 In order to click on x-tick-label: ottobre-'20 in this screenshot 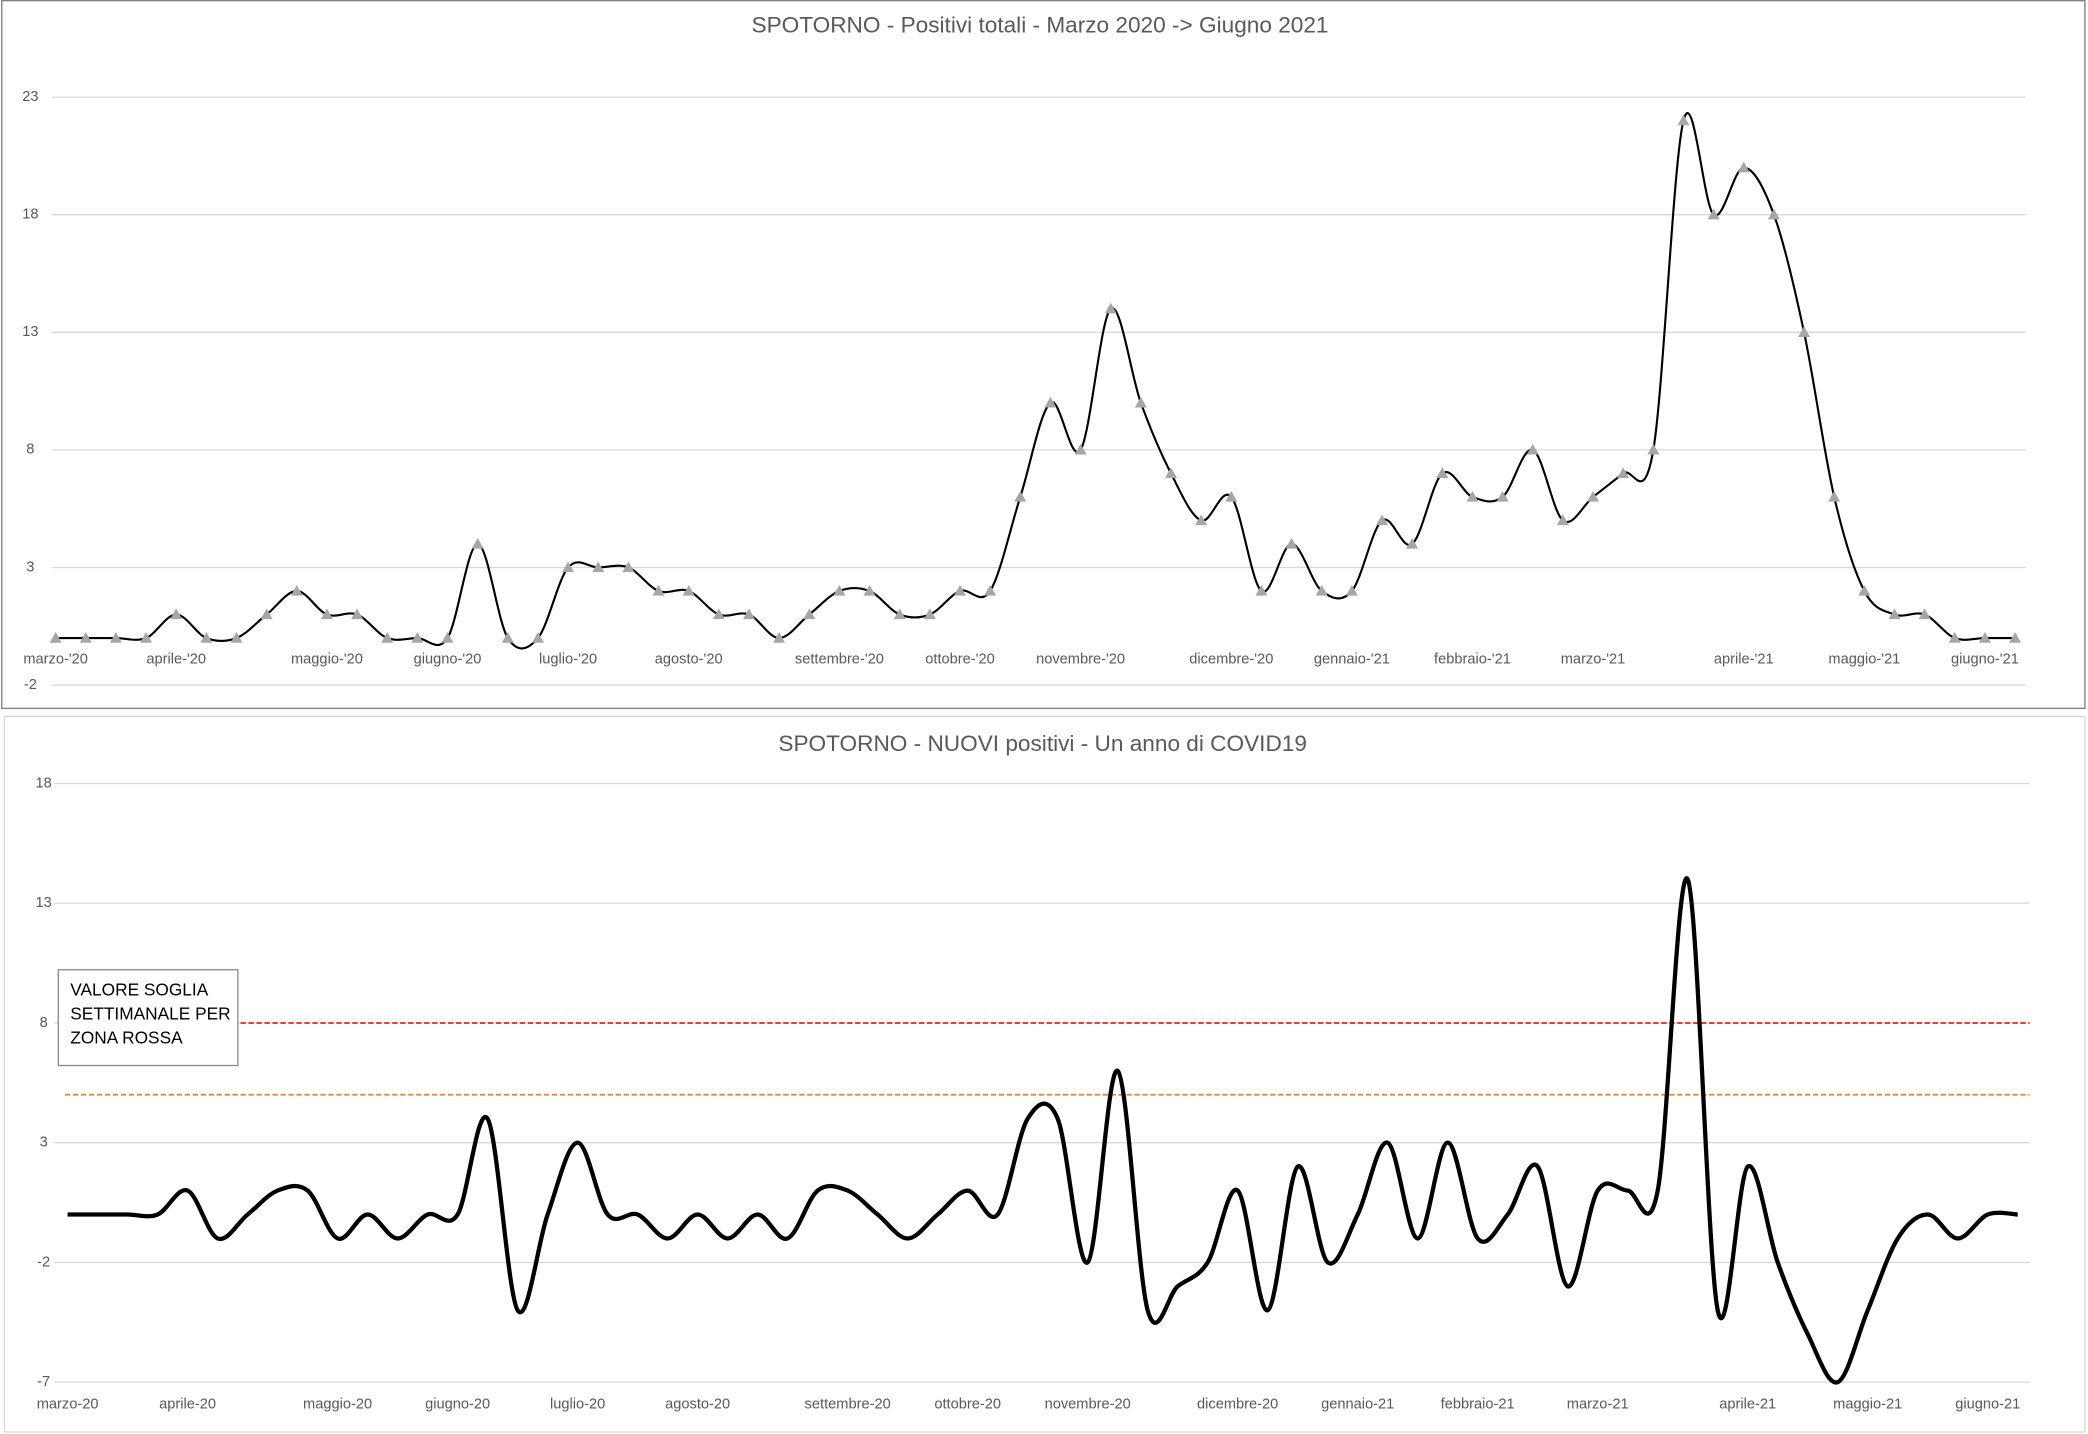, I will do `click(959, 660)`.